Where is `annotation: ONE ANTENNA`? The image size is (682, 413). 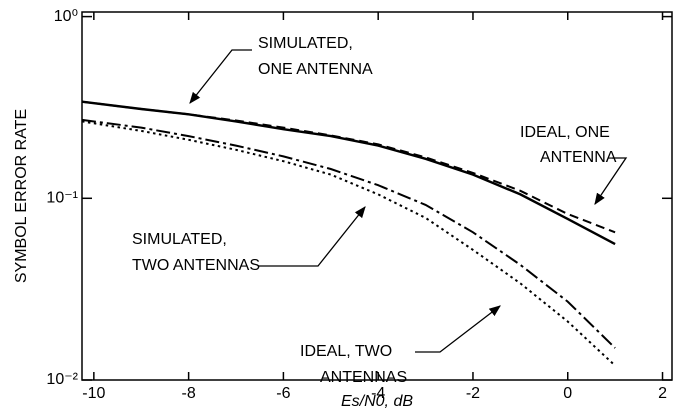 annotation: ONE ANTENNA is located at coordinates (315, 69).